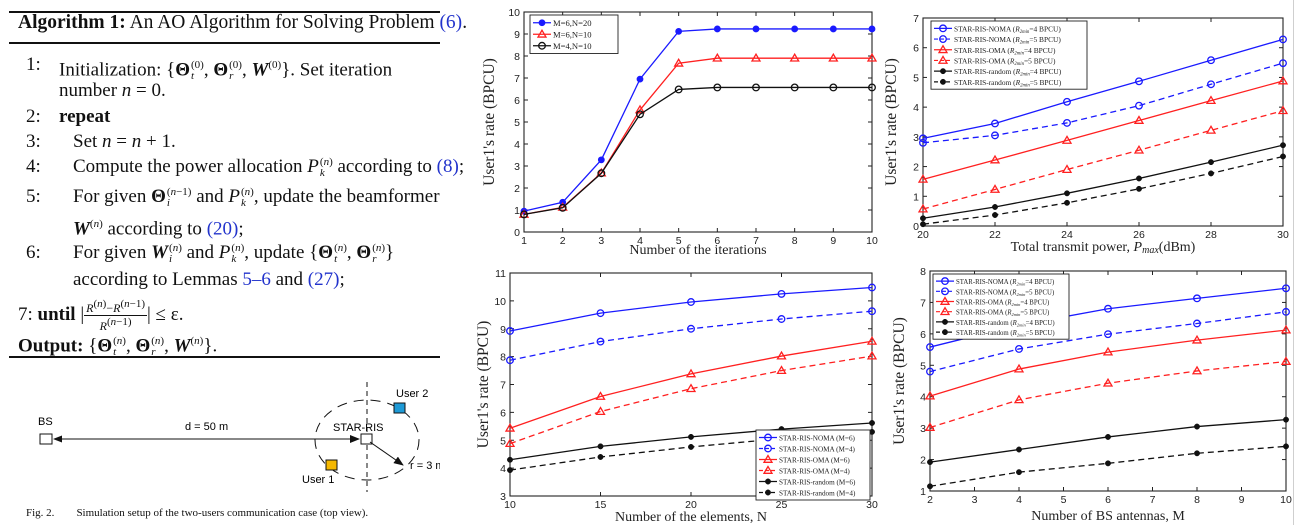 This screenshot has height=525, width=1298. What do you see at coordinates (814, 461) in the screenshot?
I see `legend-entry-star-ris-oma-m-6: STAR-RIS-OMA (M=6)` at bounding box center [814, 461].